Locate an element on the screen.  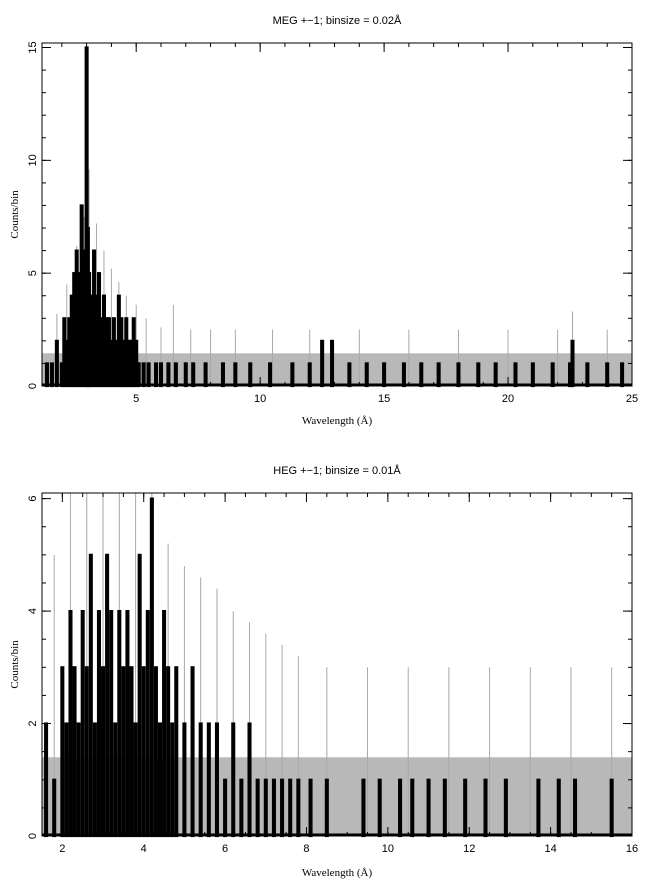
x-tick-label: 4 is located at coordinates (144, 849).